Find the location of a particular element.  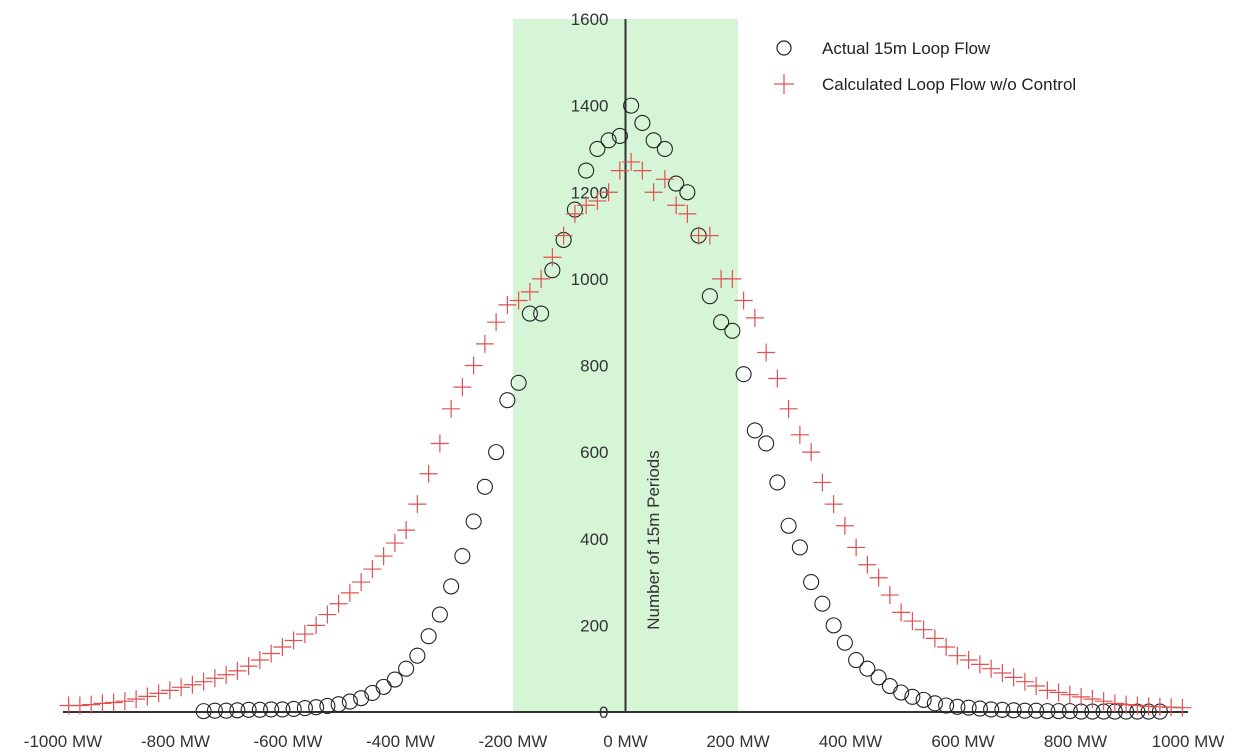

x-tick-label: -400 MW is located at coordinates (400, 741).